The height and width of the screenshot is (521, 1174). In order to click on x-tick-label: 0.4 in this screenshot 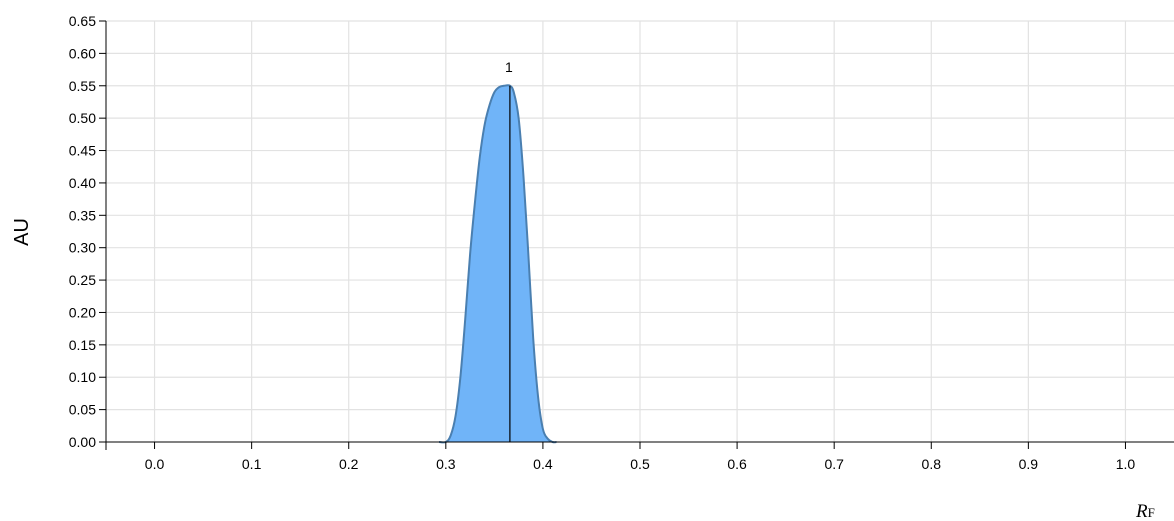, I will do `click(543, 464)`.